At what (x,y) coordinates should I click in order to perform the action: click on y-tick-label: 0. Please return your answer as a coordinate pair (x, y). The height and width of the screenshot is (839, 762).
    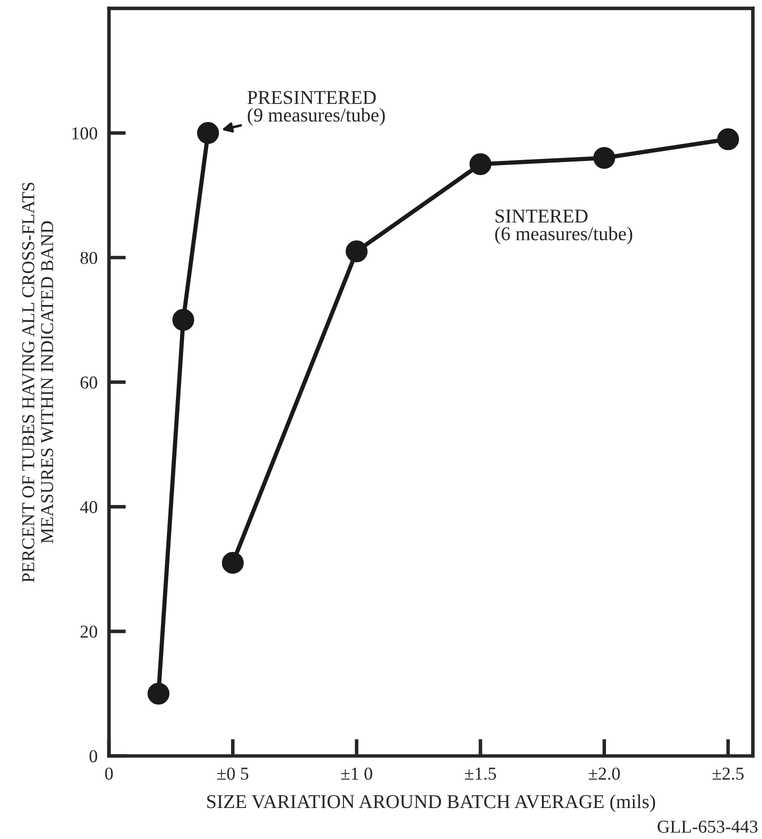
    Looking at the image, I should click on (94, 756).